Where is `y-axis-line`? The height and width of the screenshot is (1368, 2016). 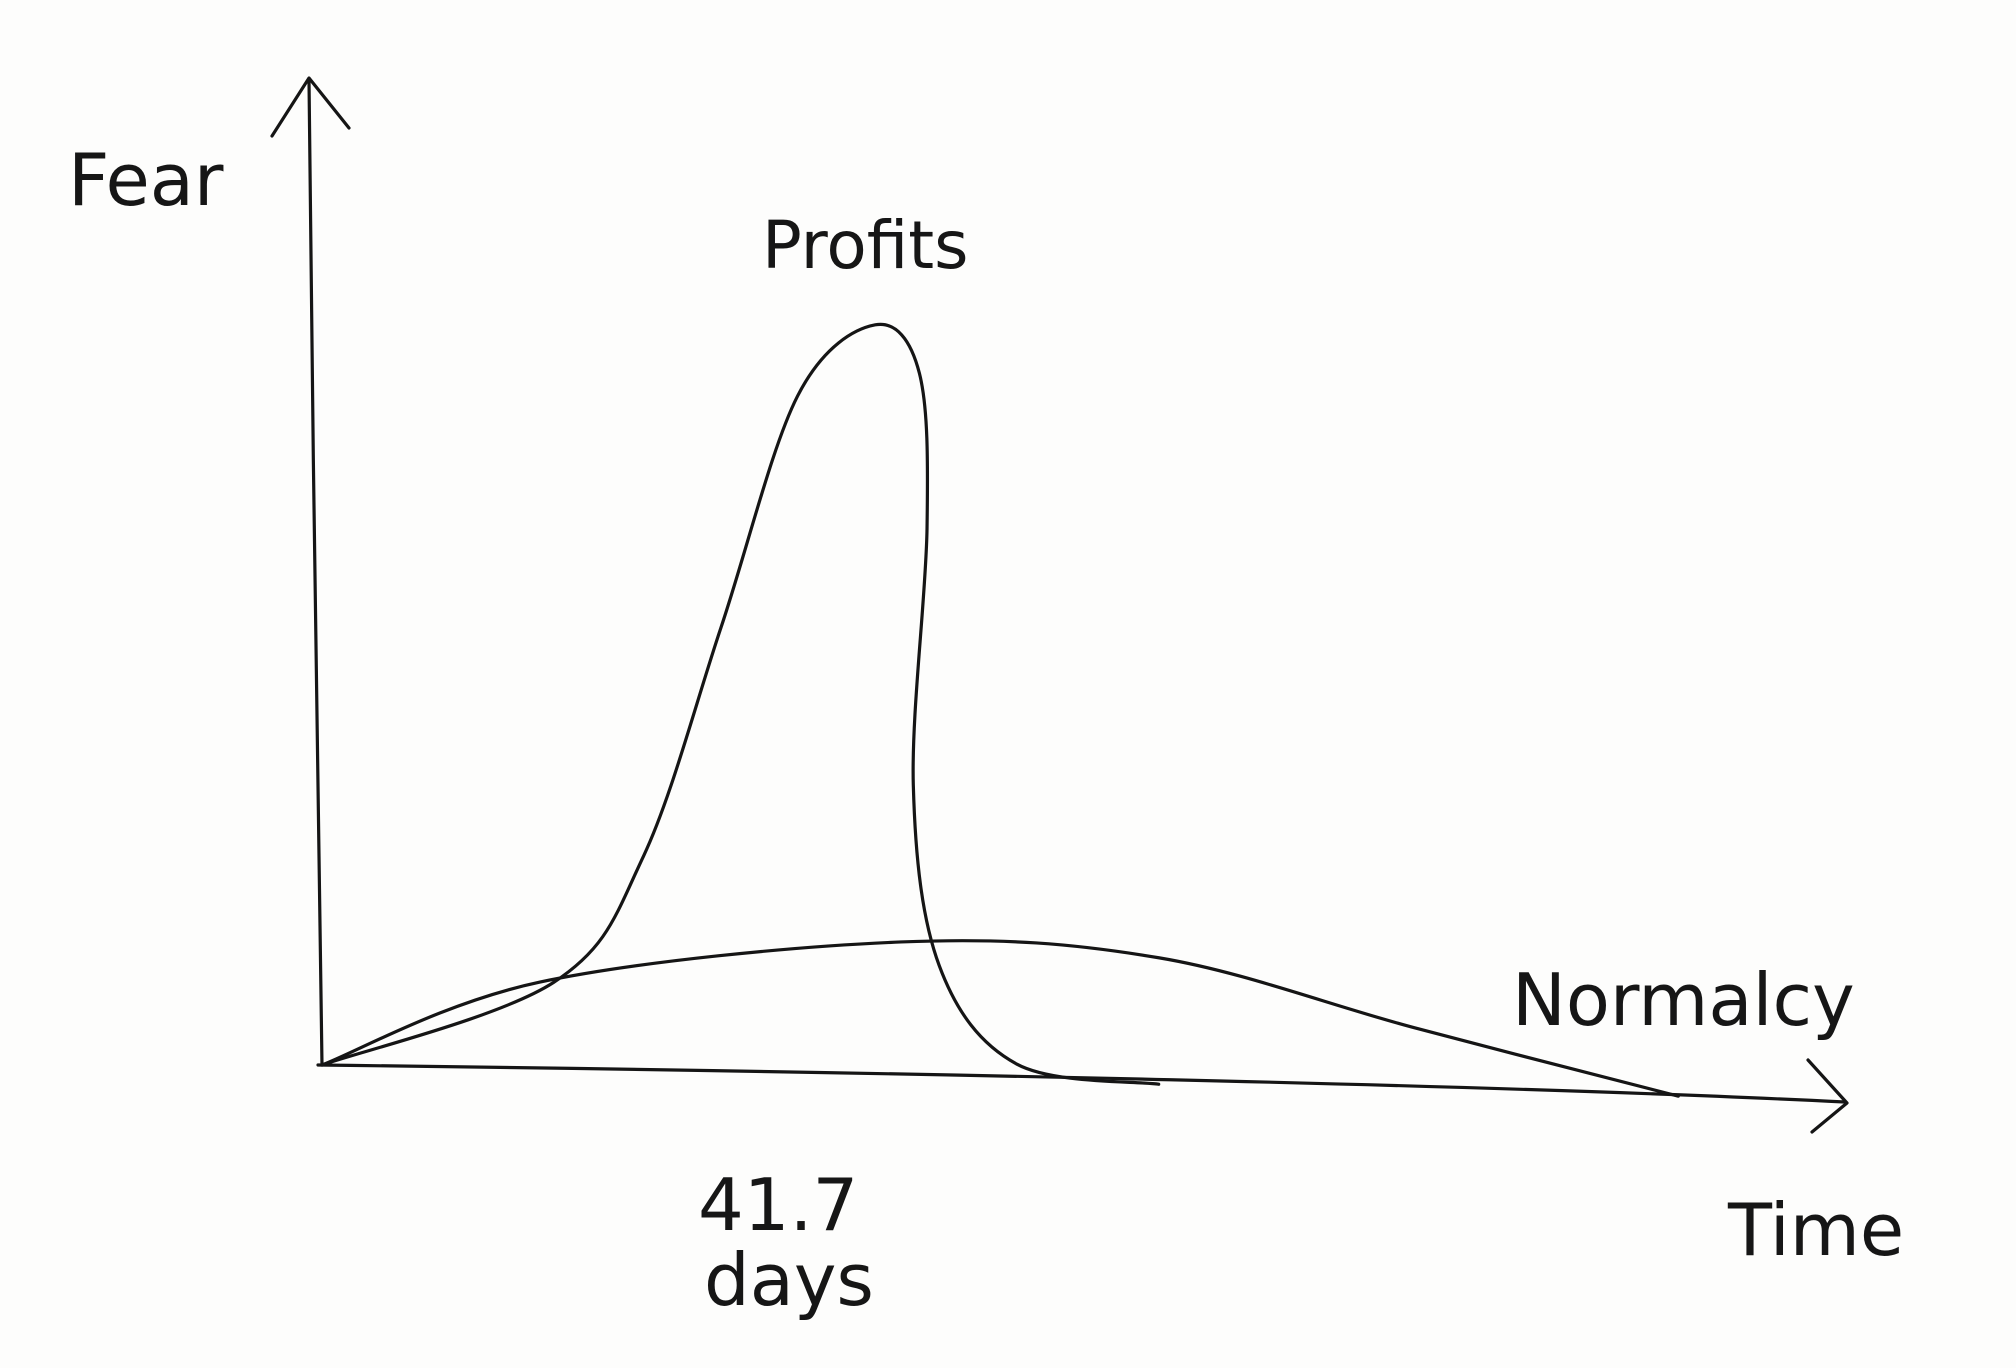
y-axis-line is located at coordinates (315, 572).